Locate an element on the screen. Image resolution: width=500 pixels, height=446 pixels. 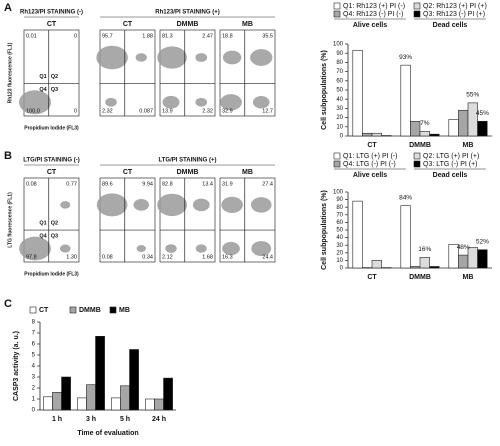
flow-plot-title: DMMB is located at coordinates (188, 24).